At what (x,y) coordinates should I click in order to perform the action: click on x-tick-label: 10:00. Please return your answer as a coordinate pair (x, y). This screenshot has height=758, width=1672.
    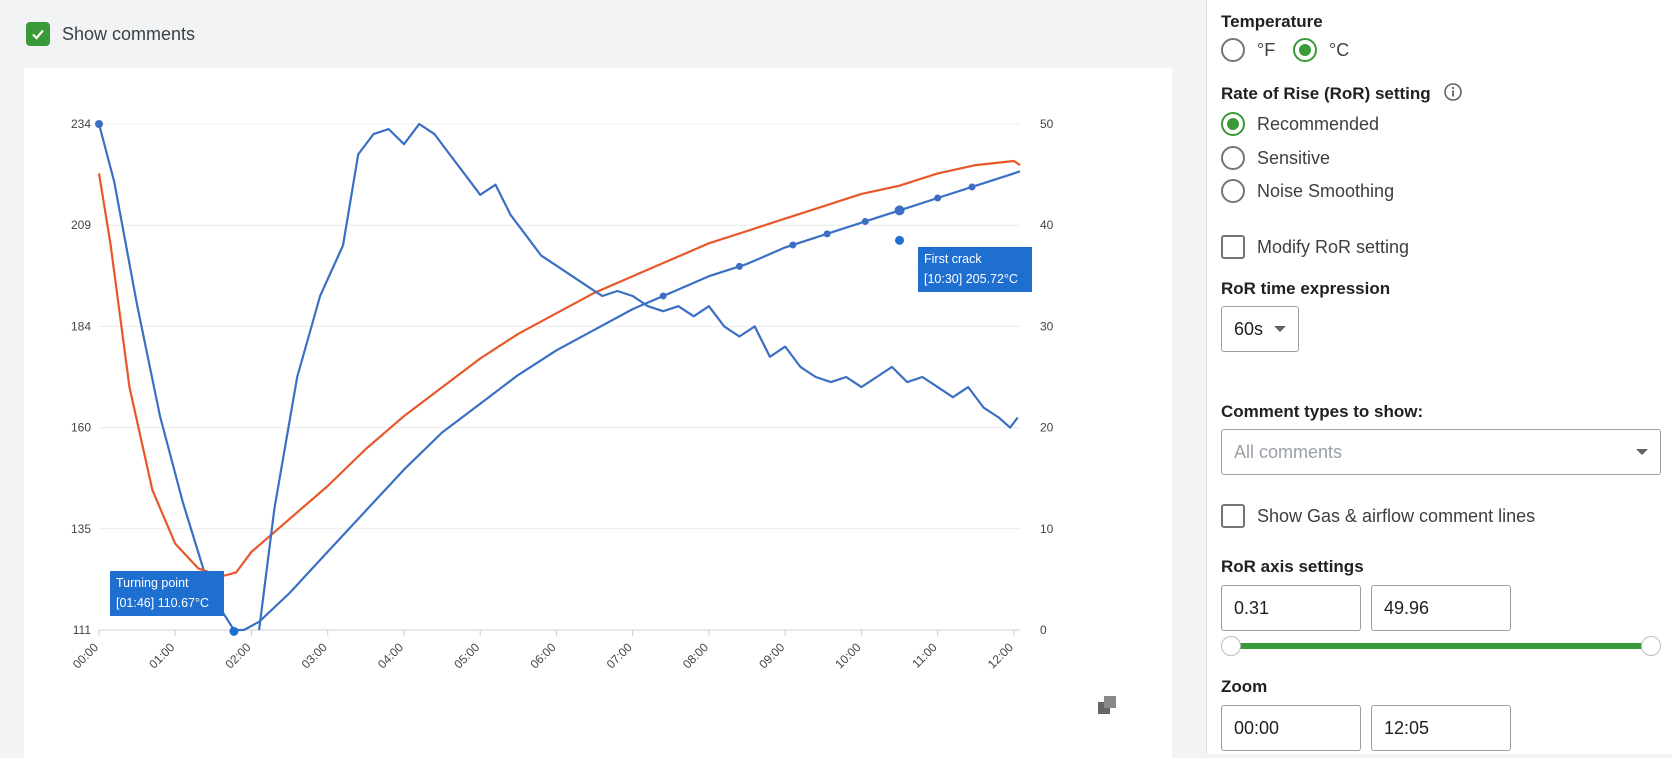
    Looking at the image, I should click on (847, 655).